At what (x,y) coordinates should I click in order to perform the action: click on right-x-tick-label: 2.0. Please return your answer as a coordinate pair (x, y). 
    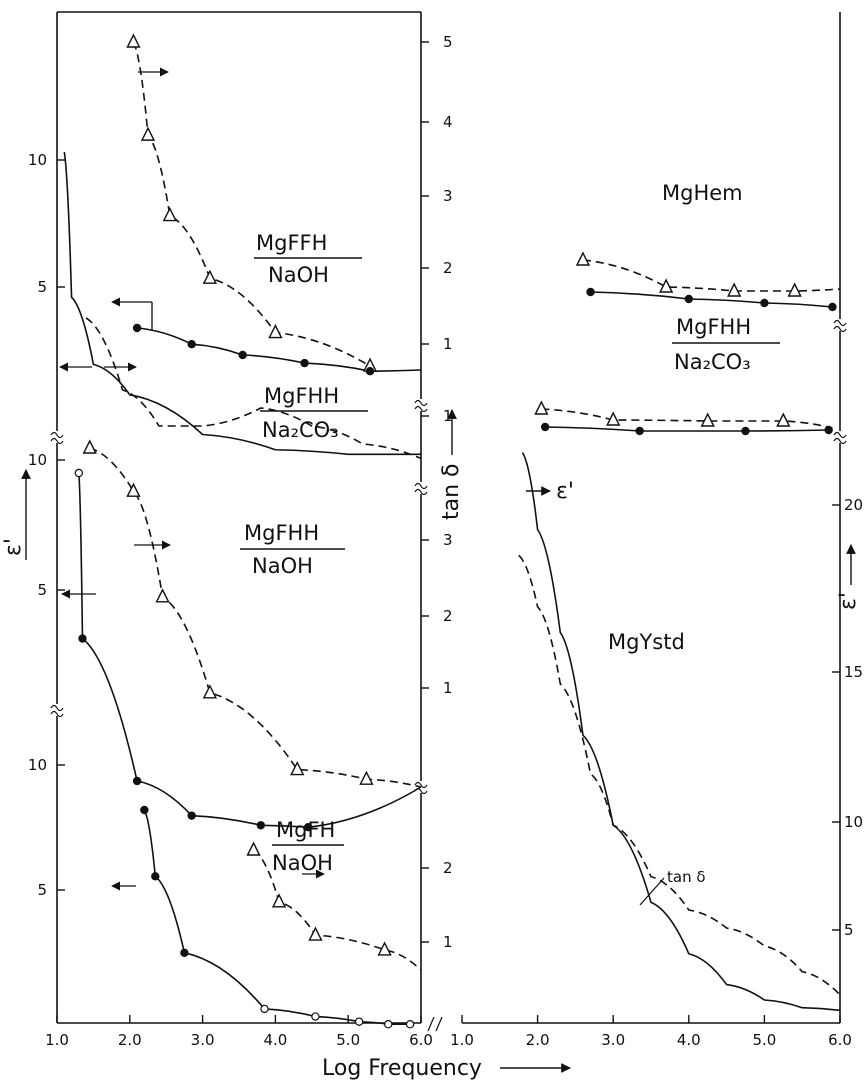
    Looking at the image, I should click on (538, 1040).